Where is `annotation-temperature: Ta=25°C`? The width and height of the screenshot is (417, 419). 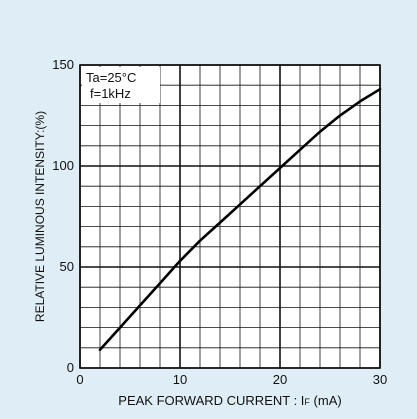 annotation-temperature: Ta=25°C is located at coordinates (111, 77).